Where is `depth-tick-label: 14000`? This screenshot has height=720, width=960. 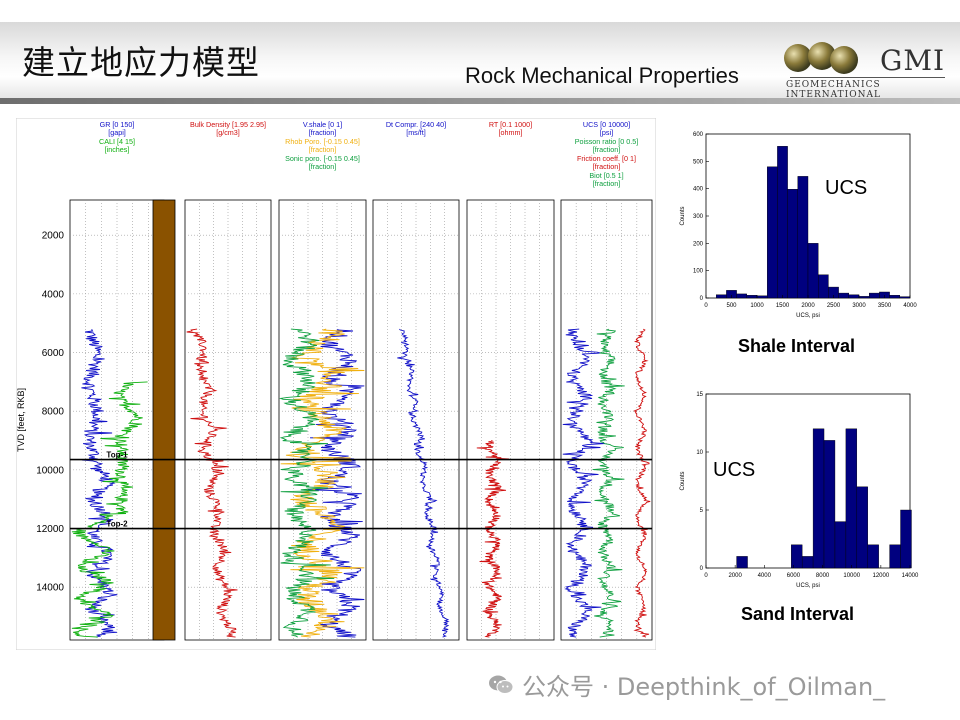 depth-tick-label: 14000 is located at coordinates (50, 588).